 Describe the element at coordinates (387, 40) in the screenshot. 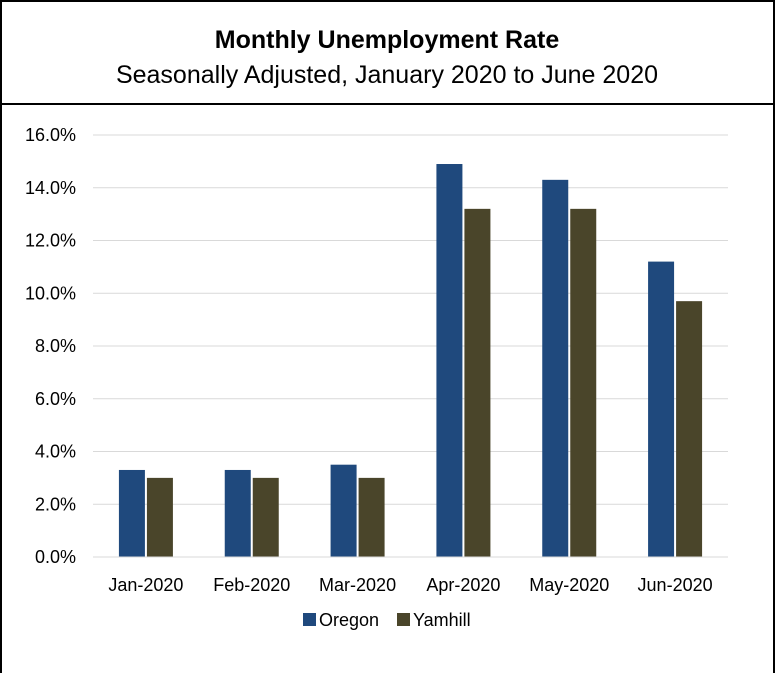

I see `chart-title: Monthly Unemployment Rate` at that location.